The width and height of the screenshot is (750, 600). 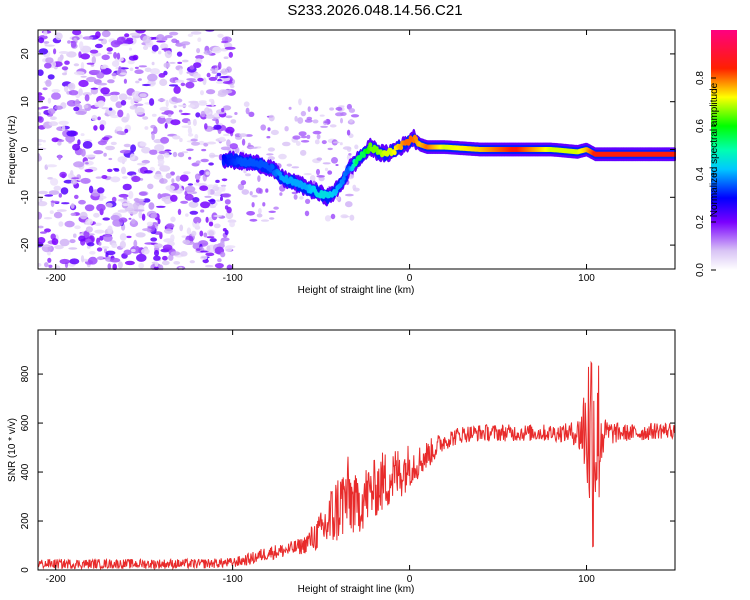 I want to click on snr-ylabel: SNR (10 * v/v), so click(x=12, y=450).